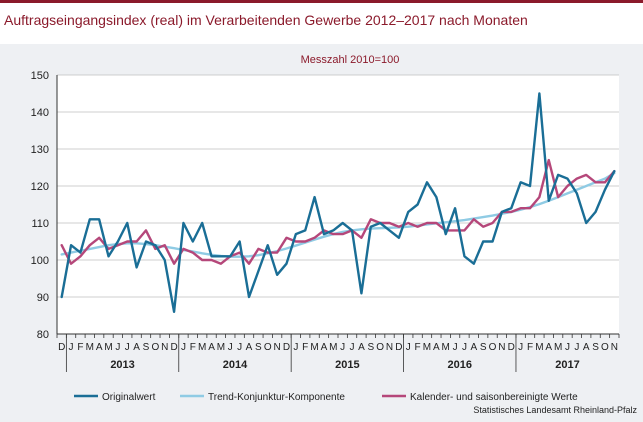 The width and height of the screenshot is (643, 422). What do you see at coordinates (40, 224) in the screenshot?
I see `y-tick-label: 110` at bounding box center [40, 224].